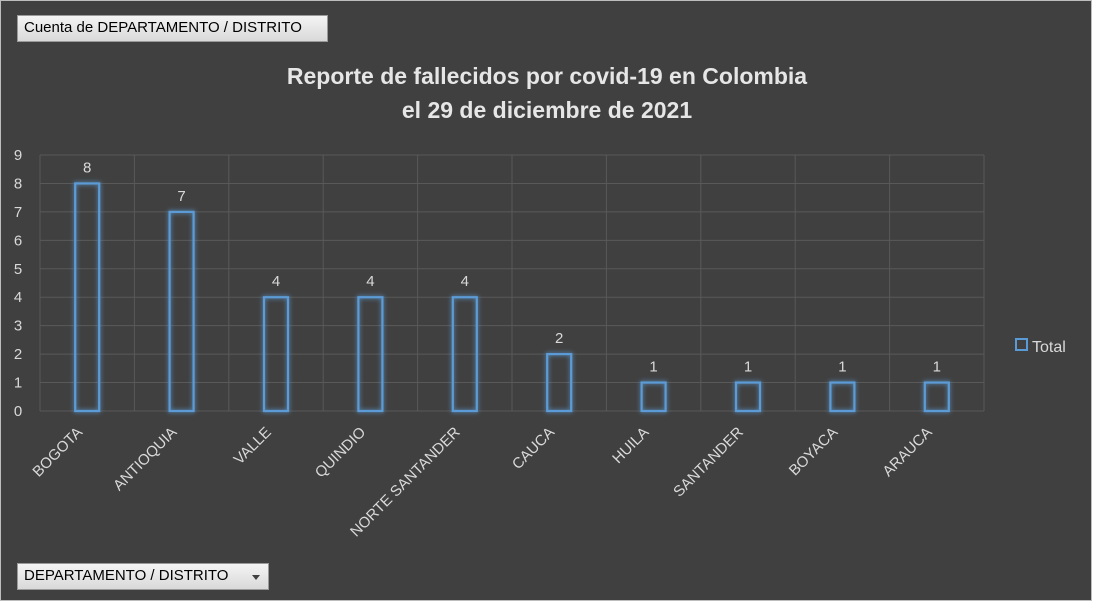 The height and width of the screenshot is (603, 1094). What do you see at coordinates (630, 445) in the screenshot?
I see `category-label: HUILA` at bounding box center [630, 445].